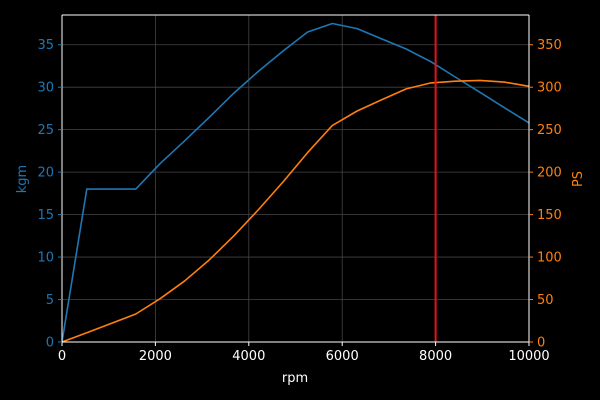 Image resolution: width=600 pixels, height=400 pixels. What do you see at coordinates (248, 356) in the screenshot?
I see `x-tick-label: 4000` at bounding box center [248, 356].